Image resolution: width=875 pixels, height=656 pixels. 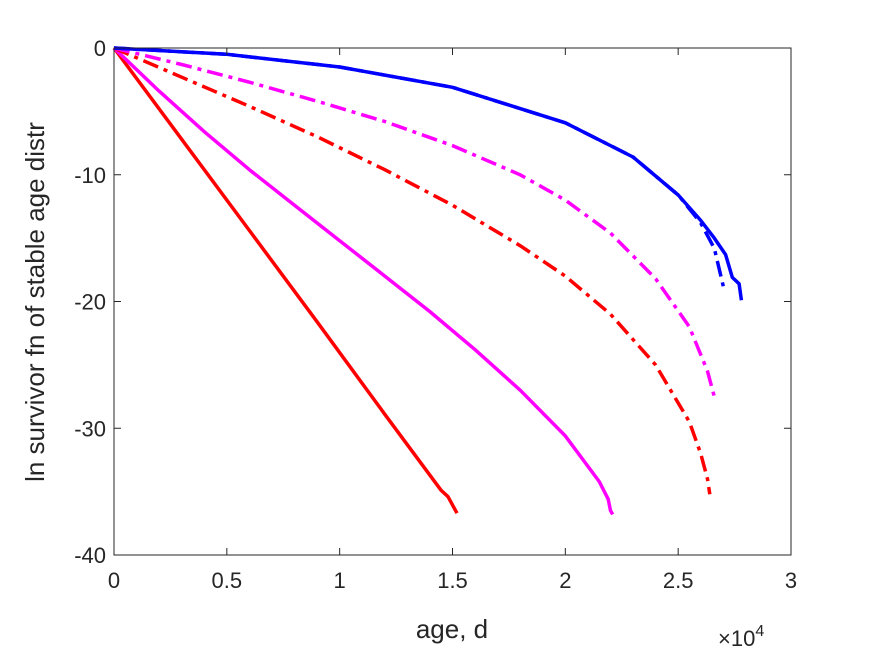 What do you see at coordinates (565, 580) in the screenshot?
I see `x-tick-label: 2` at bounding box center [565, 580].